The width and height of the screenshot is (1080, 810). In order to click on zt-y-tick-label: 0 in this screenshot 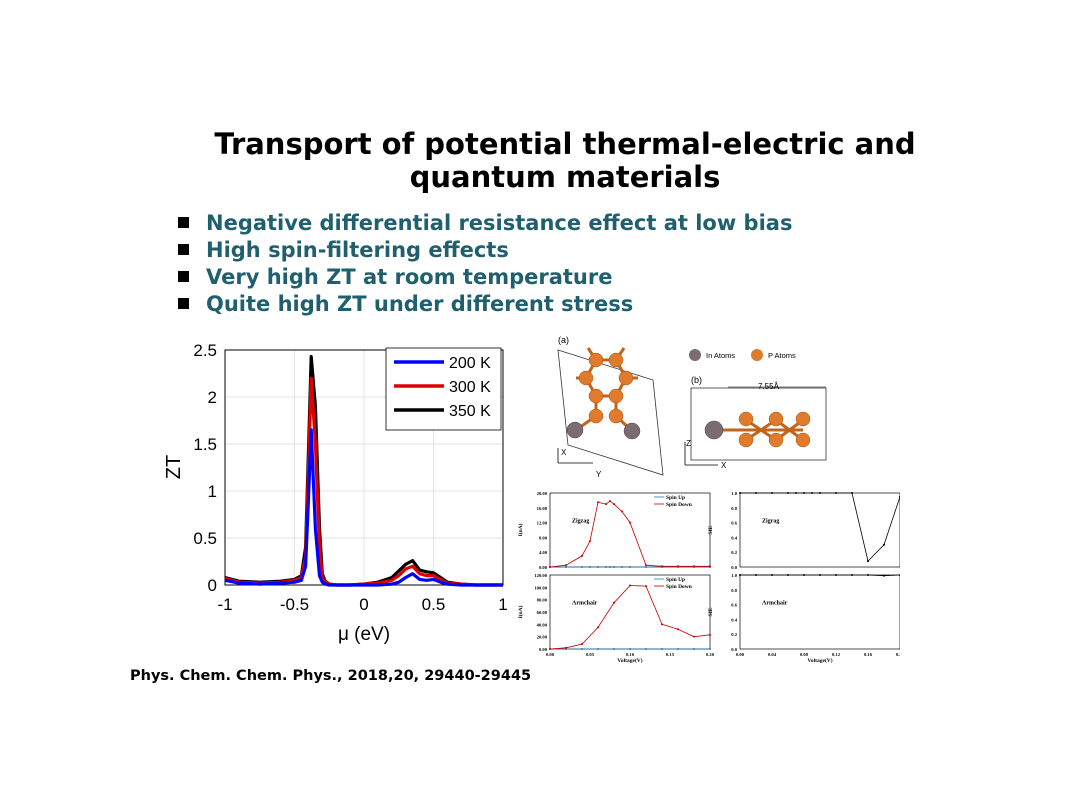, I will do `click(212, 585)`.